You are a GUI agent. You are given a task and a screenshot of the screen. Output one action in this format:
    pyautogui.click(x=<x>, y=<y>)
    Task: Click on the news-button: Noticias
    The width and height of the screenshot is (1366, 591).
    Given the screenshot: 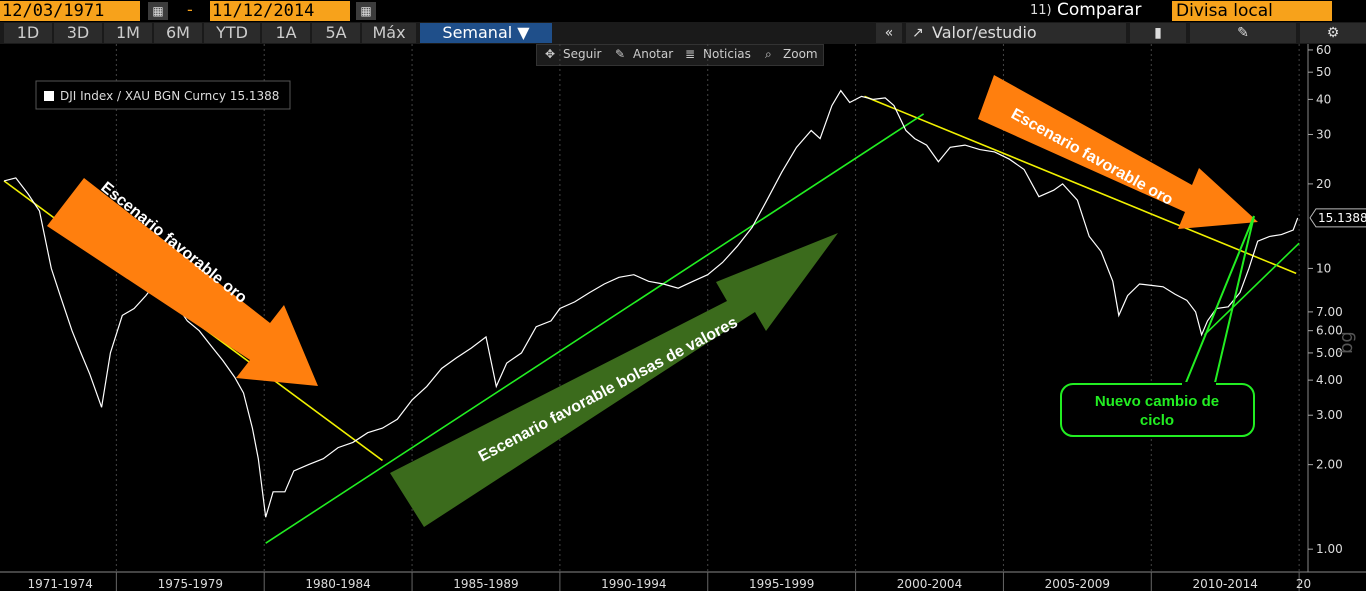 What is the action you would take?
    pyautogui.click(x=727, y=54)
    